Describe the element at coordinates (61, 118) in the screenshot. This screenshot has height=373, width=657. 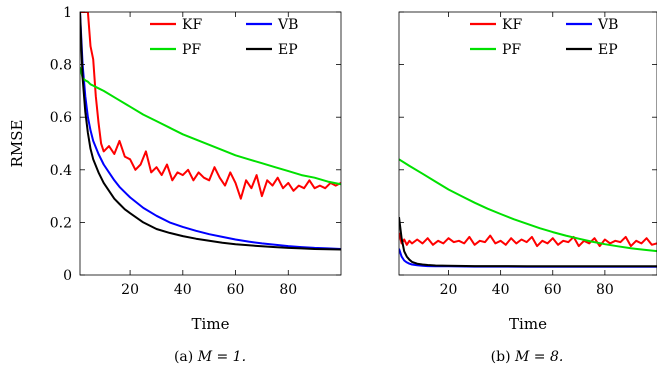
I see `y-tick-label: 0.6` at that location.